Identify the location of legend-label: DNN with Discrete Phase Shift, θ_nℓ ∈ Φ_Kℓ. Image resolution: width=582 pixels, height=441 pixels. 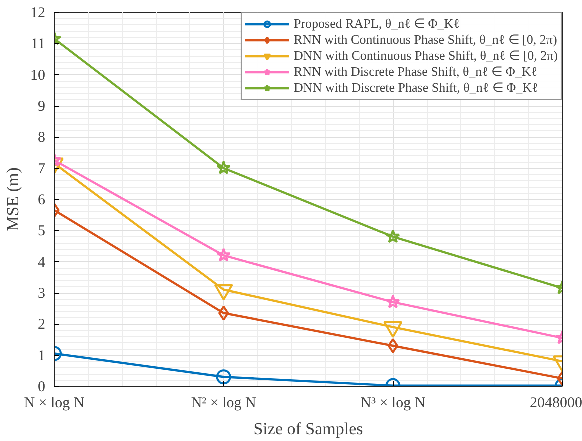
(416, 88).